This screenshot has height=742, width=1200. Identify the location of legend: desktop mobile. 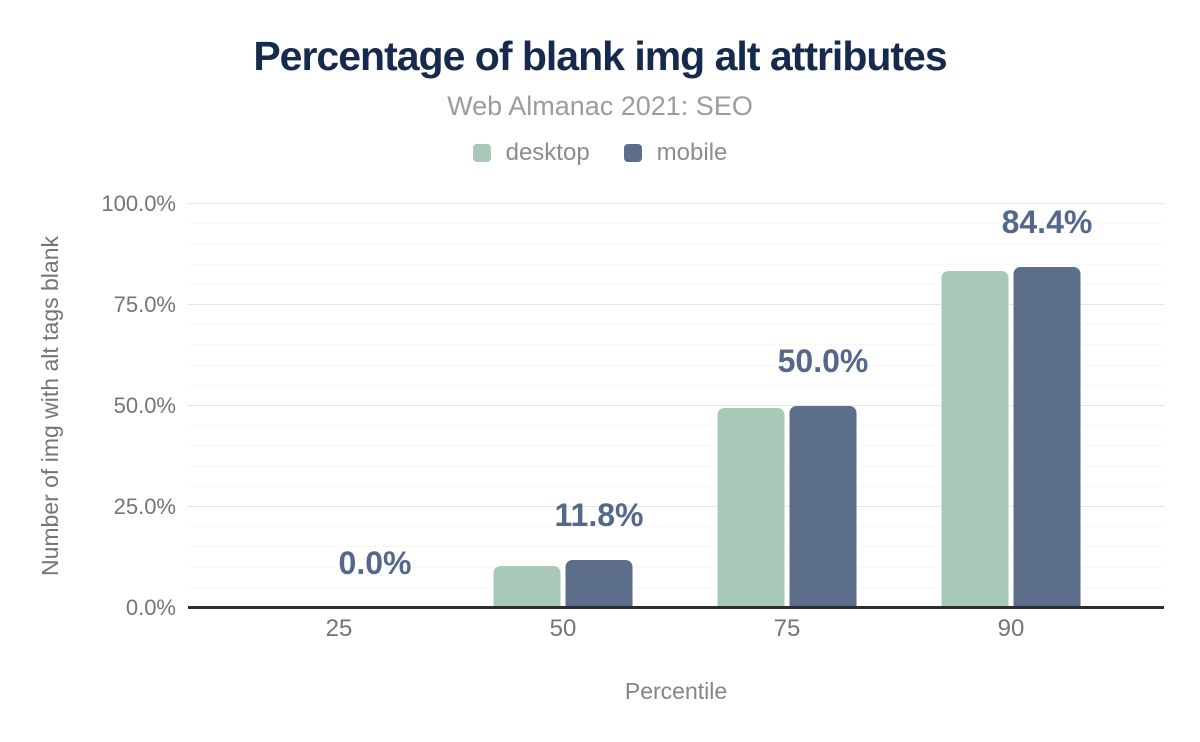
(600, 153).